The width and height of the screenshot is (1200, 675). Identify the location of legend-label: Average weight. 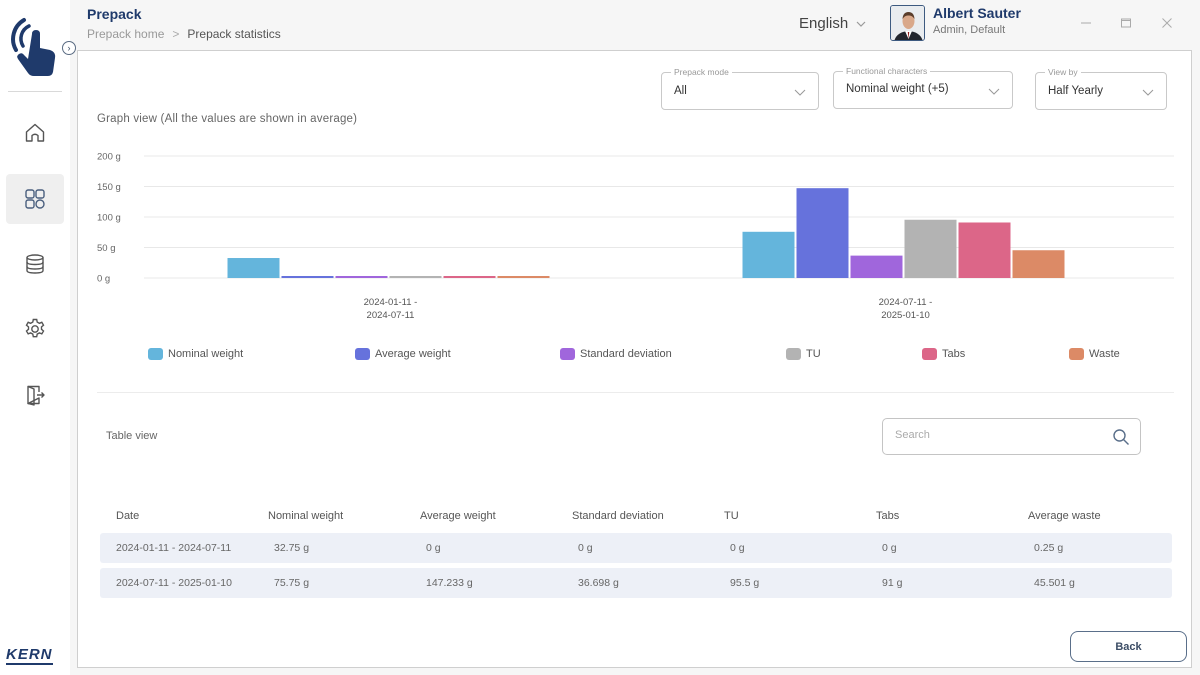
(413, 354).